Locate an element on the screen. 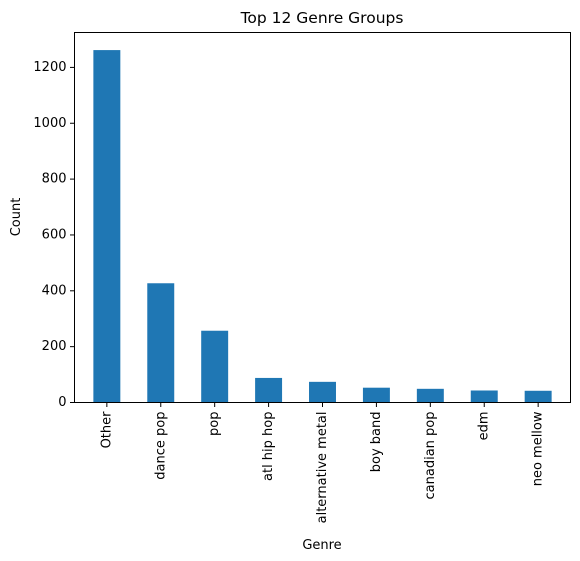 This screenshot has height=561, width=580. x-tick-label: atl hip hop is located at coordinates (268, 447).